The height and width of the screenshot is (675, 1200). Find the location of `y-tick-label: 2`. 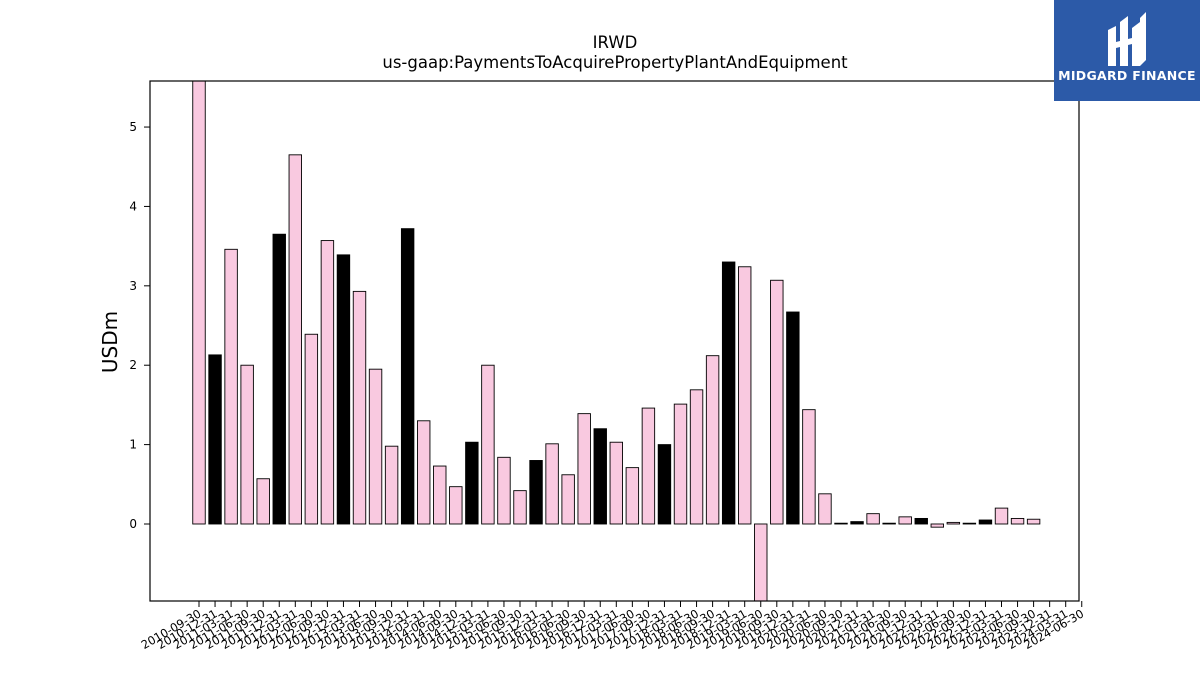

y-tick-label: 2 is located at coordinates (133, 365).